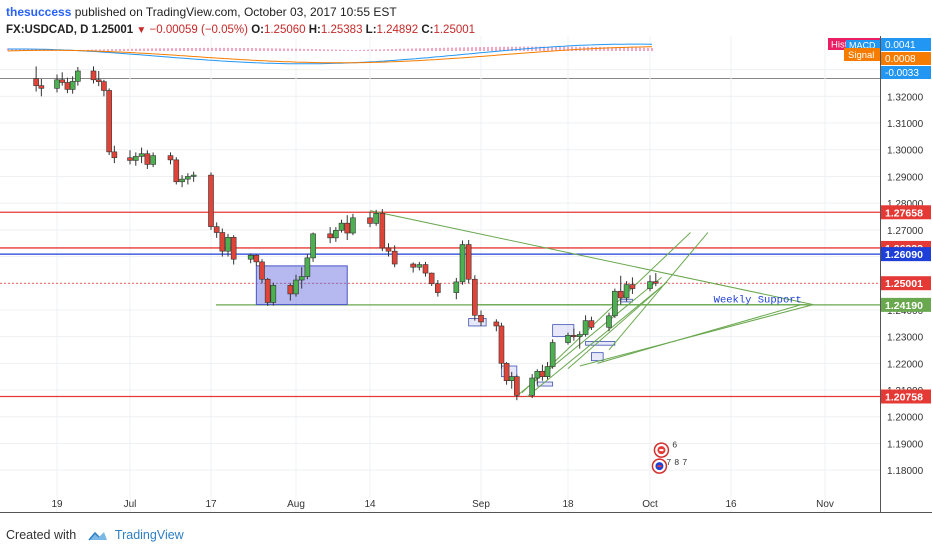 Image resolution: width=932 pixels, height=550 pixels. I want to click on low-key: L:, so click(371, 30).